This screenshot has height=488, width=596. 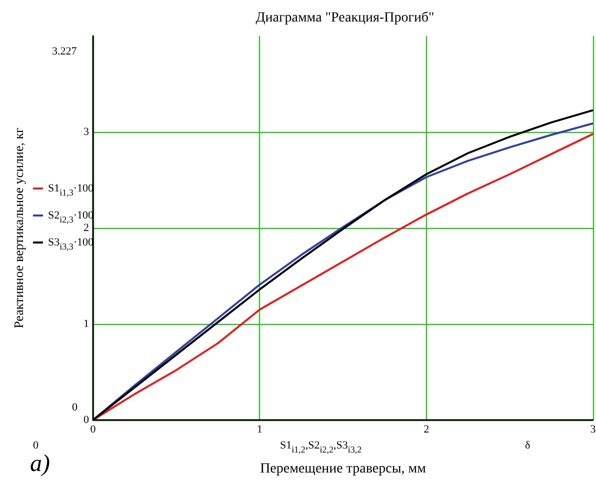 I want to click on y-tick-label: 3, so click(x=87, y=132).